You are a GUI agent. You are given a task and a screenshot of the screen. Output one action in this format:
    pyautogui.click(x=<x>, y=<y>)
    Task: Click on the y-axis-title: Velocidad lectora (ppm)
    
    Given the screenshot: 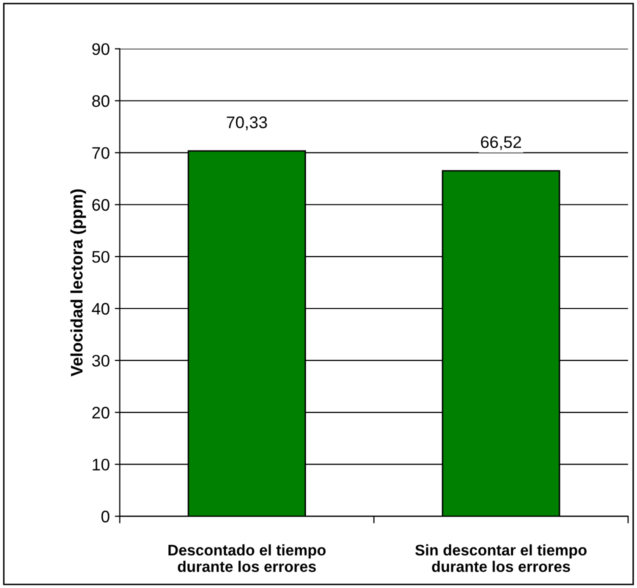 What is the action you would take?
    pyautogui.click(x=78, y=282)
    